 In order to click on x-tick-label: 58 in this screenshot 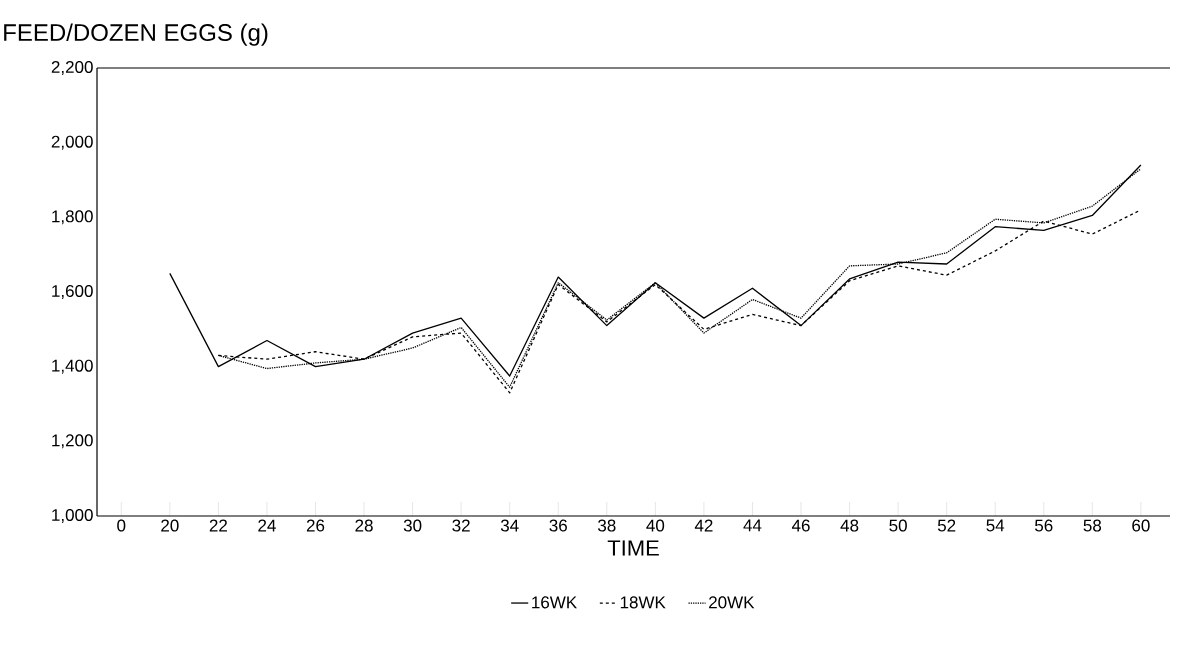, I will do `click(1092, 525)`.